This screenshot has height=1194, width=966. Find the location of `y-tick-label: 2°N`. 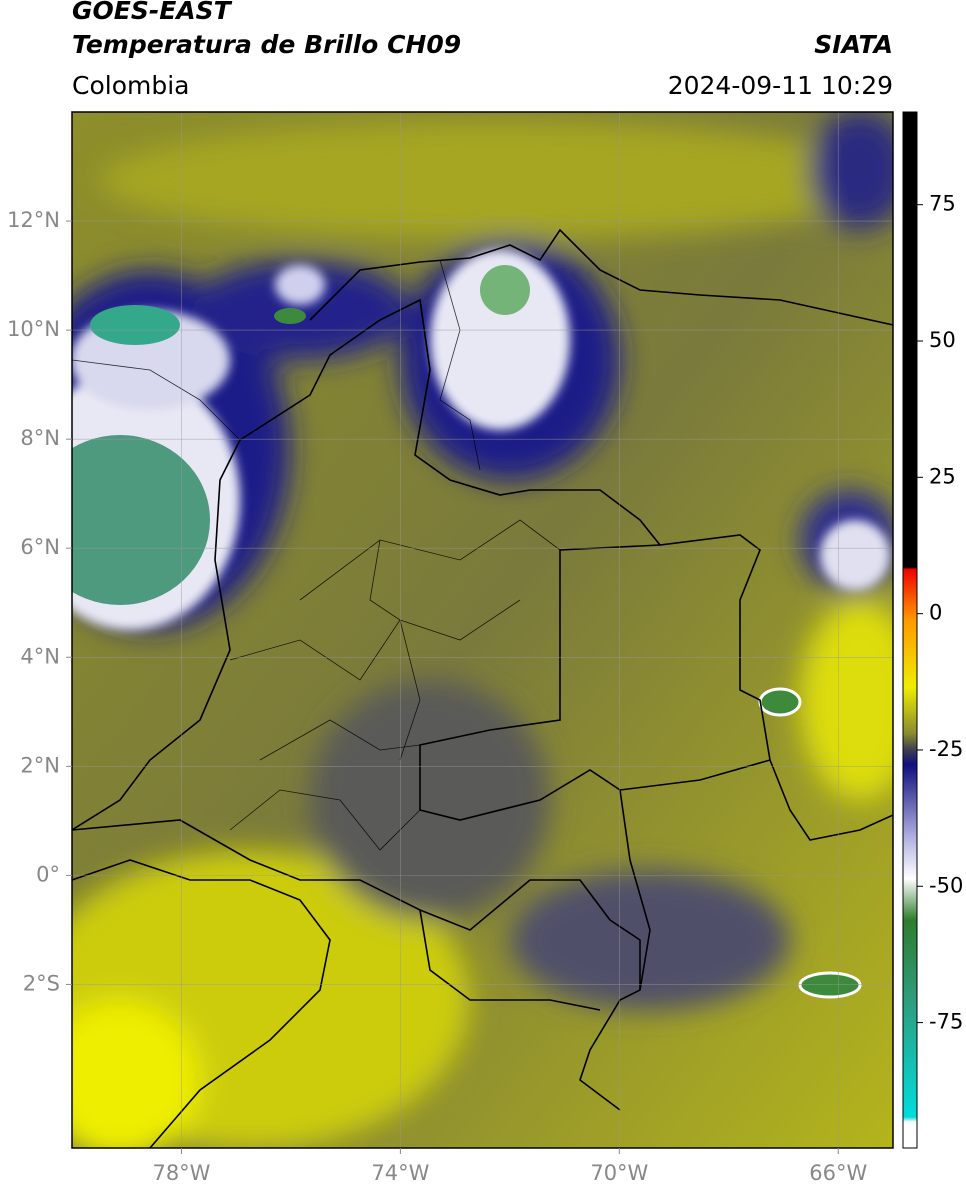

y-tick-label: 2°N is located at coordinates (40, 765).